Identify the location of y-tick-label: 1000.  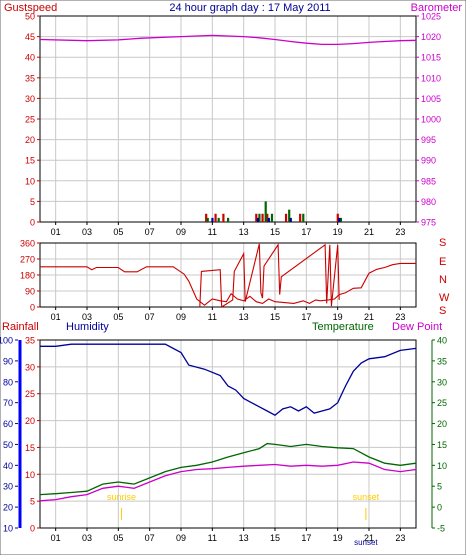
(431, 120).